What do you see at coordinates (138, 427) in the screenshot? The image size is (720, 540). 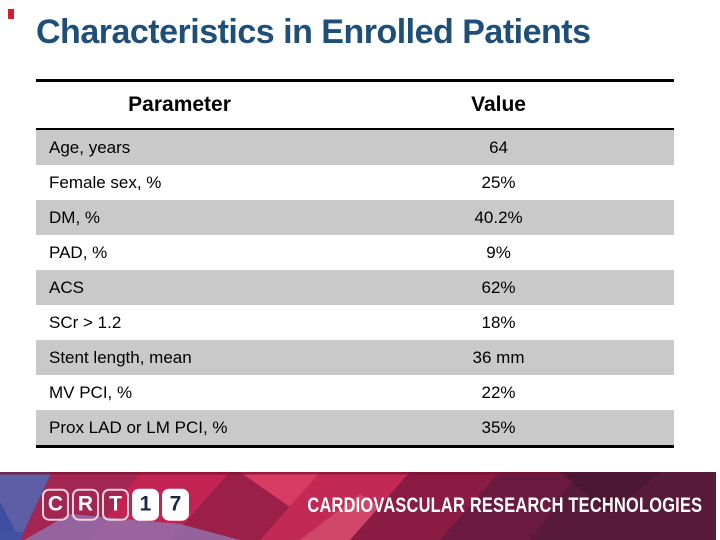 I see `row-parameter: Prox LAD or LM PCI, %` at bounding box center [138, 427].